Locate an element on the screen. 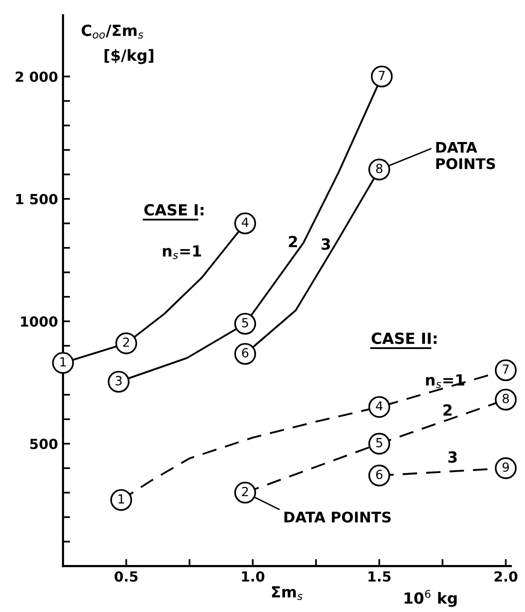 Image resolution: width=525 pixels, height=612 pixels. y-tick-label: 1000 is located at coordinates (39, 321).